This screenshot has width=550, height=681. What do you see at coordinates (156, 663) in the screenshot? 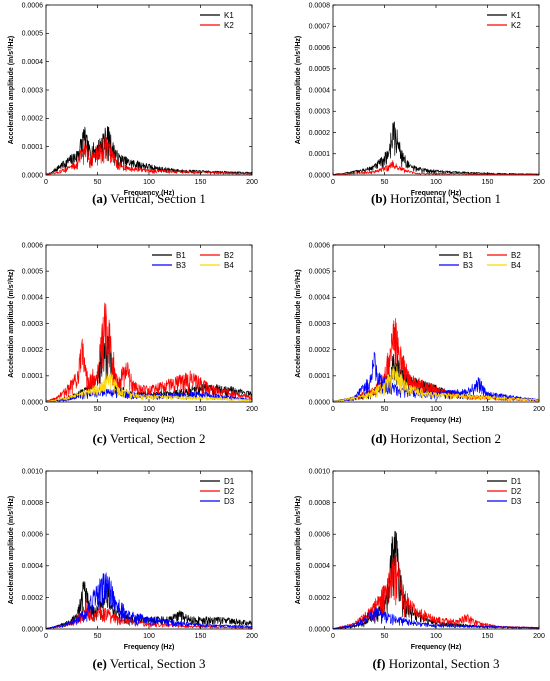
I see `caption-text: Vertical, Section 3` at bounding box center [156, 663].